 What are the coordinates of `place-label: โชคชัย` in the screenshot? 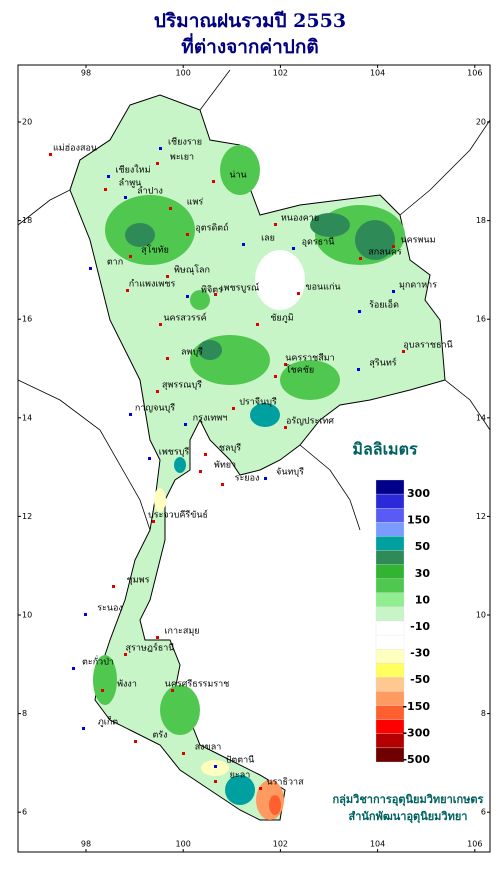 It's located at (300, 370).